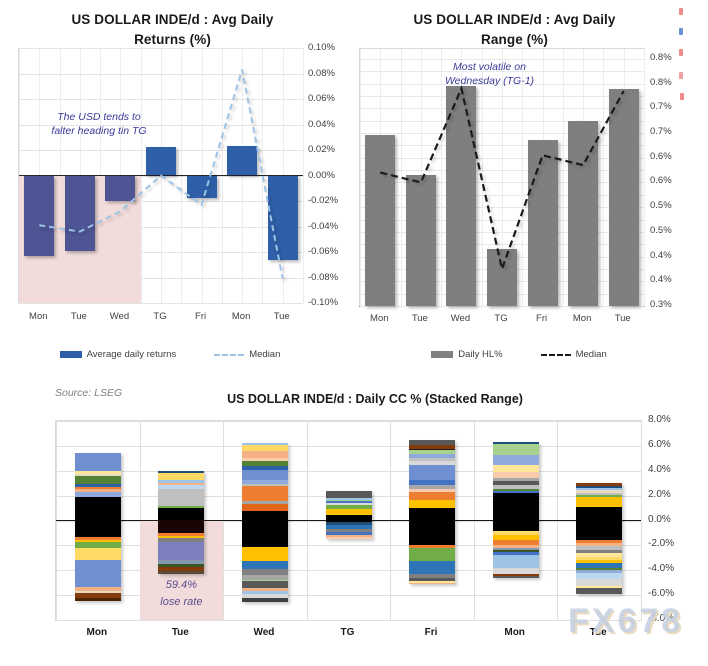 This screenshot has width=708, height=666. What do you see at coordinates (661, 618) in the screenshot?
I see `y-tick-label: -8.0%` at bounding box center [661, 618].